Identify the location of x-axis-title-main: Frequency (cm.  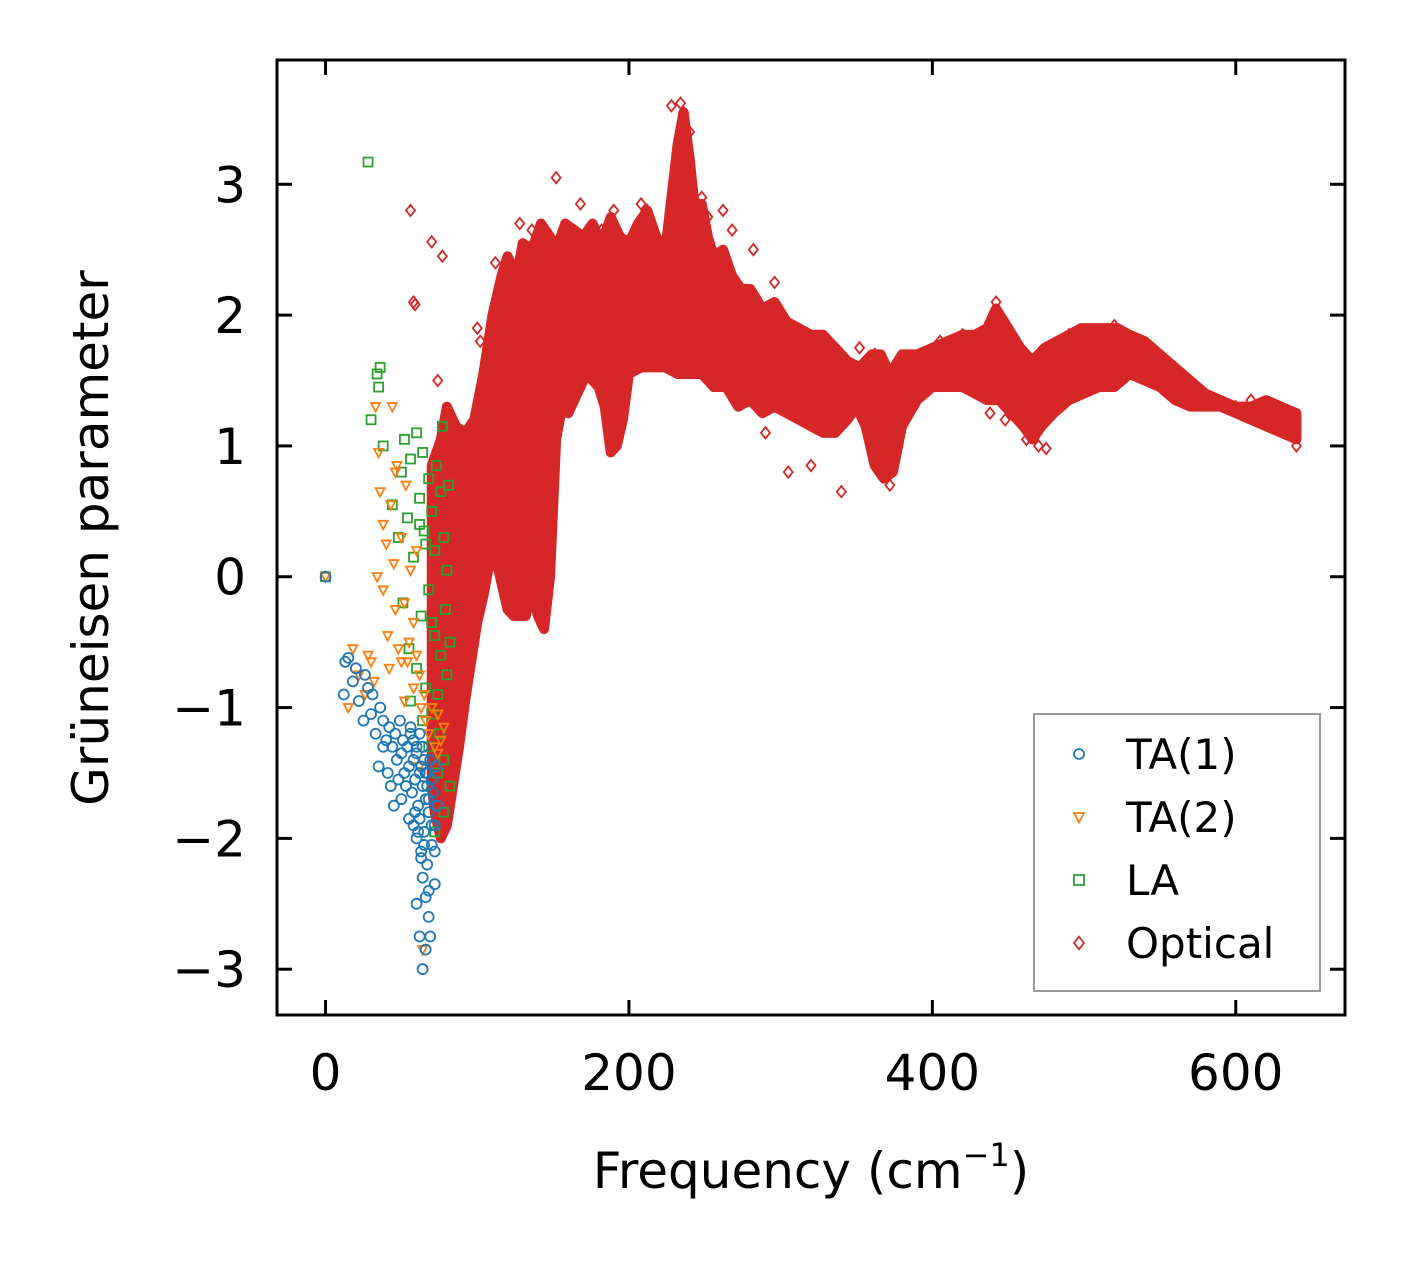
(778, 1171).